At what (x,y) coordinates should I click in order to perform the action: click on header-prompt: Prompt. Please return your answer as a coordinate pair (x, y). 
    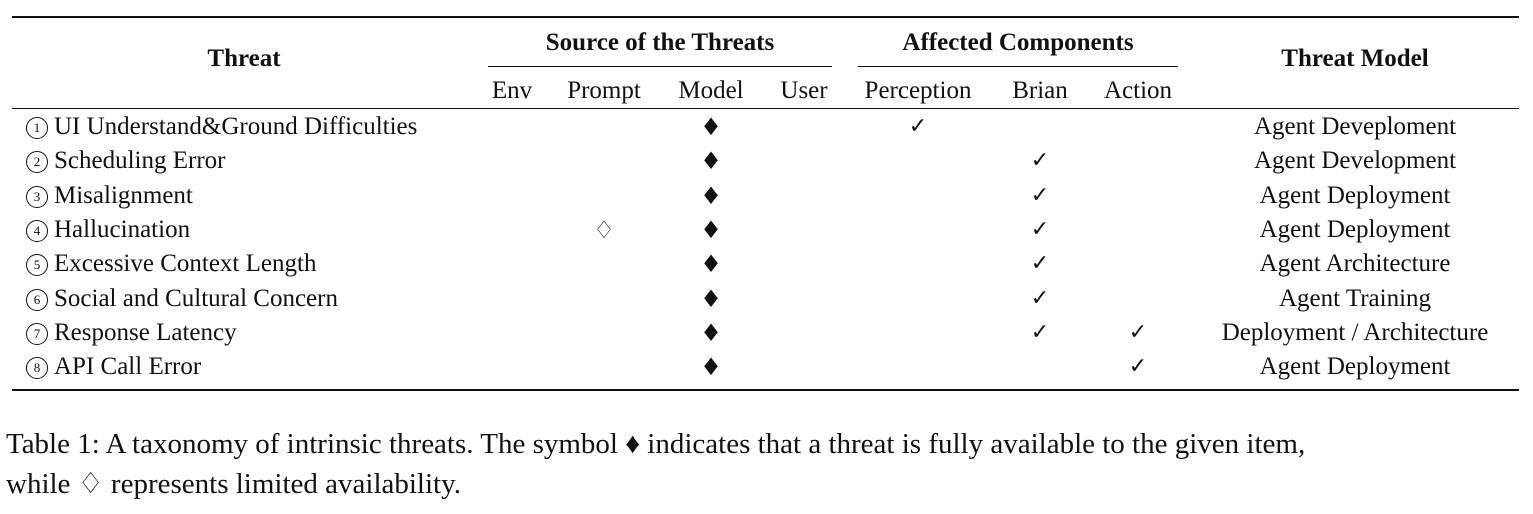
    Looking at the image, I should click on (604, 90).